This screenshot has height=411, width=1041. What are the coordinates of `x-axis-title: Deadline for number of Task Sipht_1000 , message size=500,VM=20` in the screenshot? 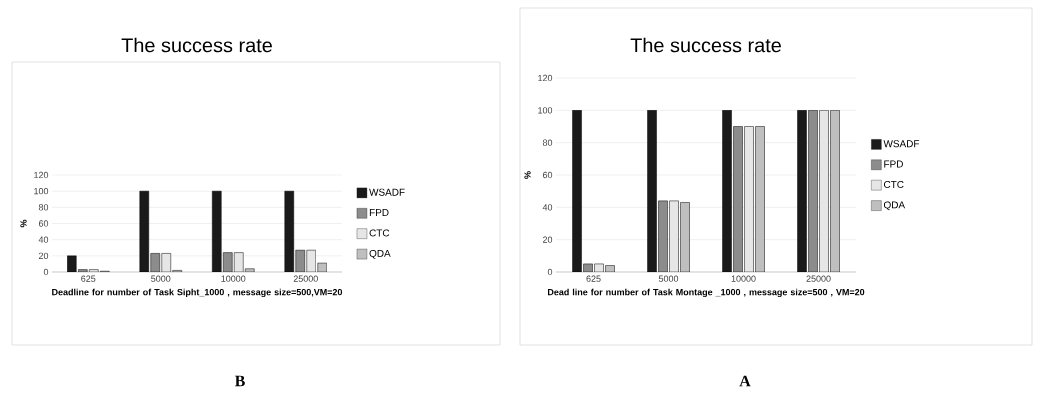 It's located at (197, 293).